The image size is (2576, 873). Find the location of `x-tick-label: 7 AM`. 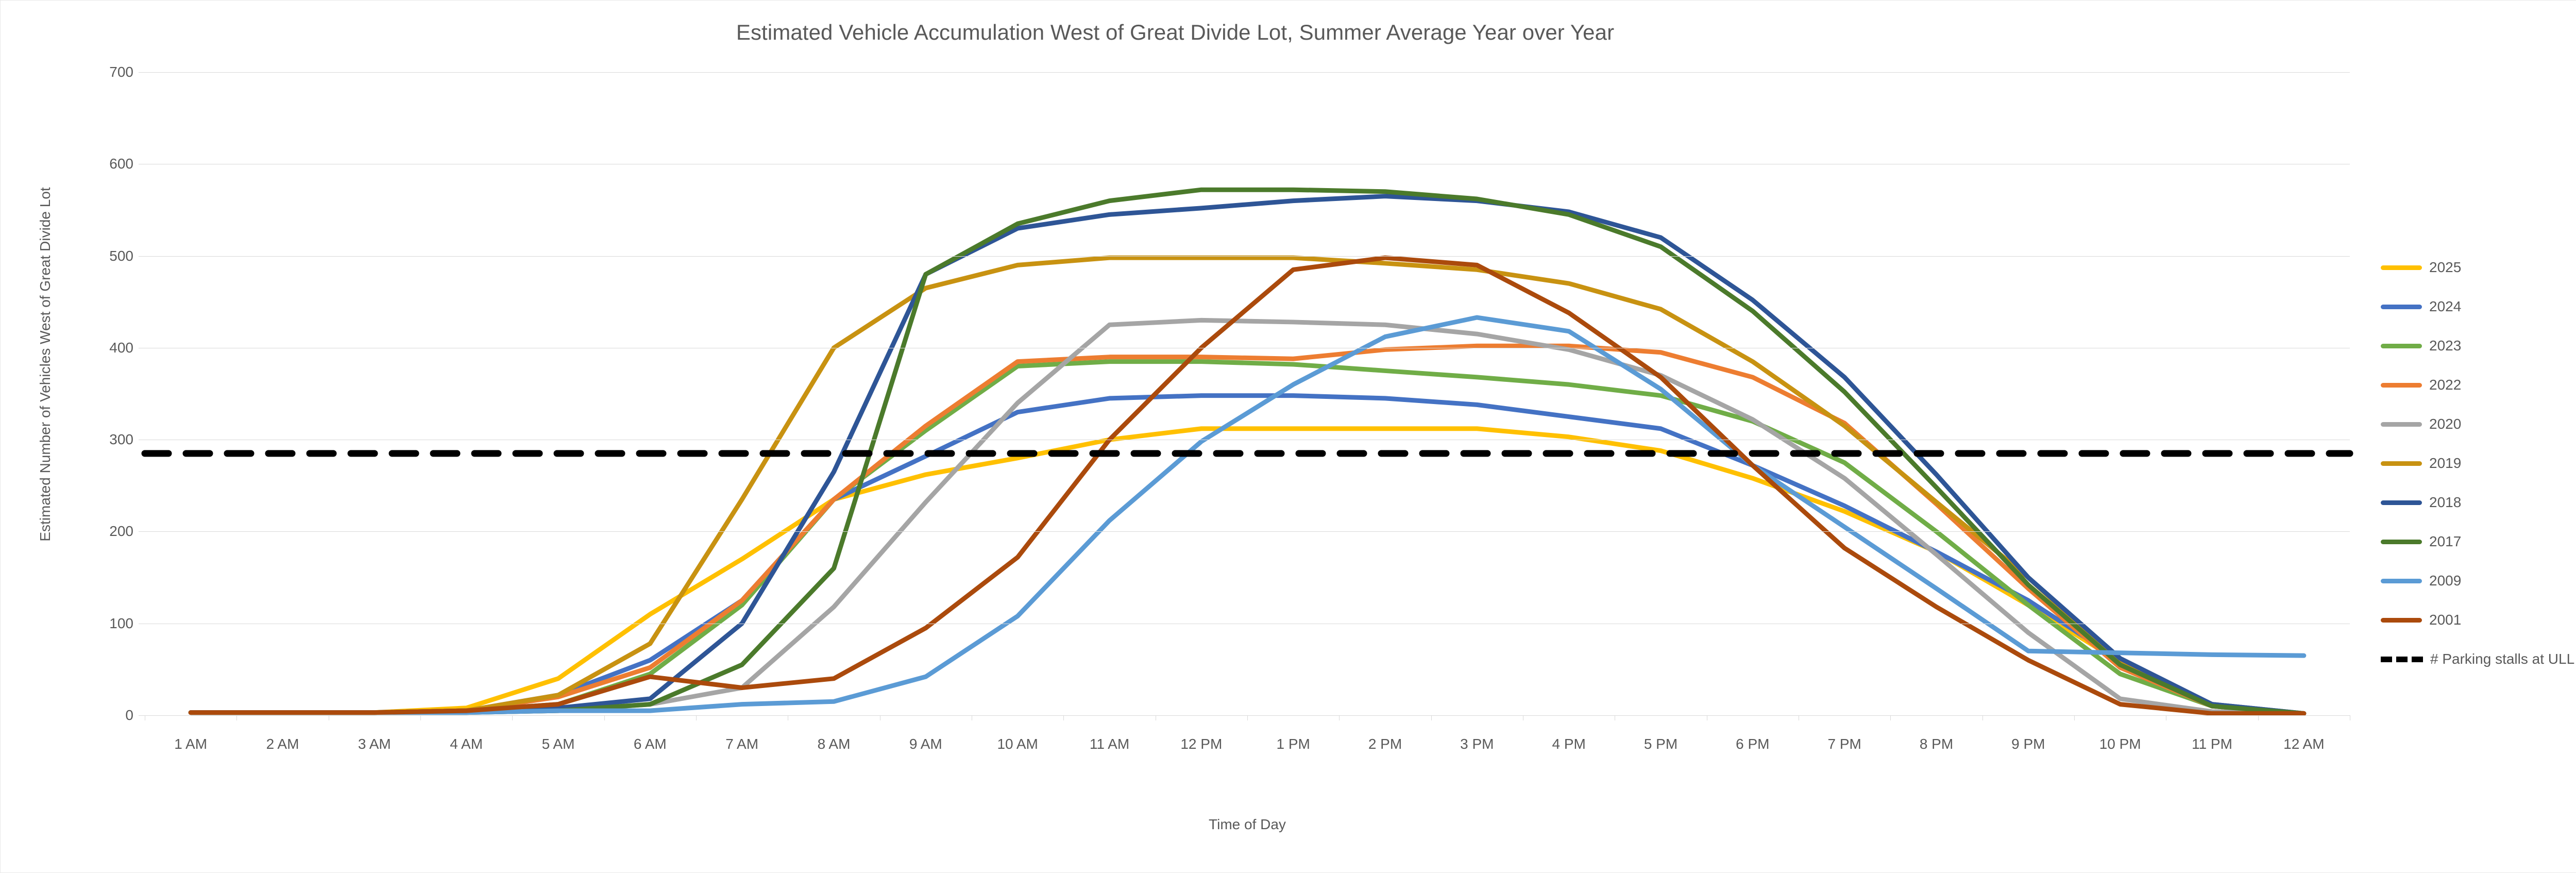

x-tick-label: 7 AM is located at coordinates (742, 744).